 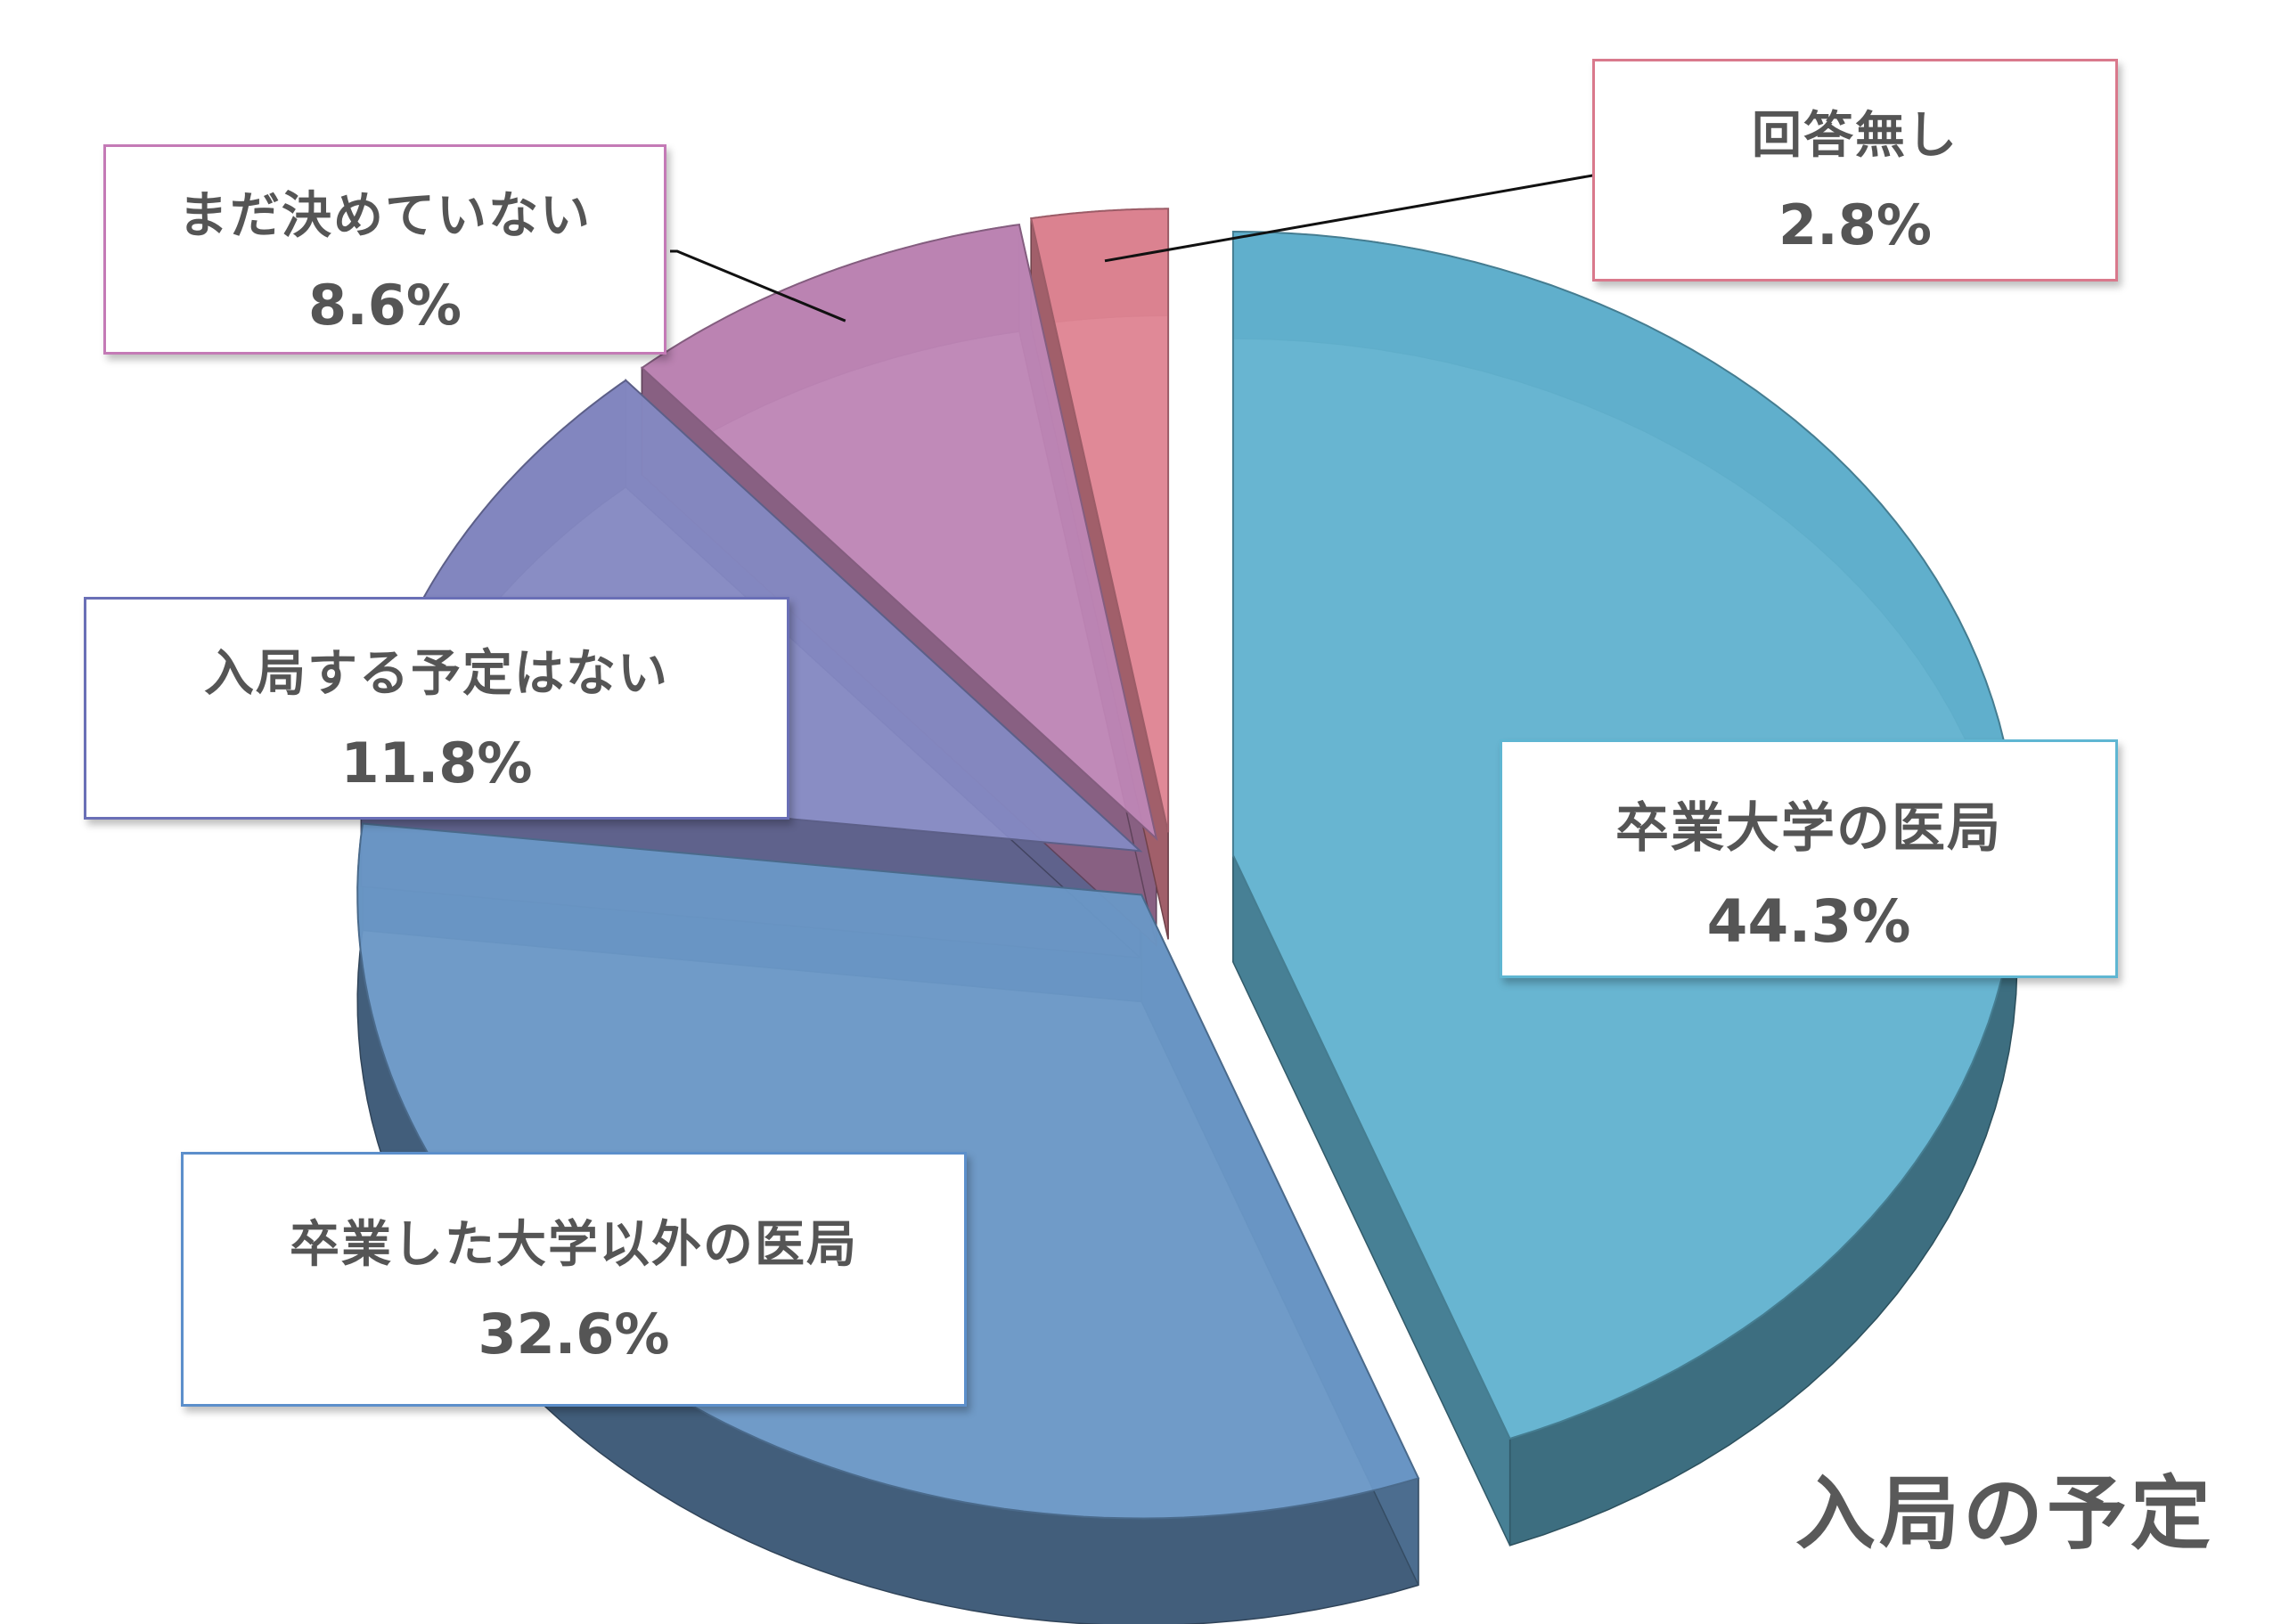 I want to click on slice-label: 入局する予定はない, so click(x=436, y=674).